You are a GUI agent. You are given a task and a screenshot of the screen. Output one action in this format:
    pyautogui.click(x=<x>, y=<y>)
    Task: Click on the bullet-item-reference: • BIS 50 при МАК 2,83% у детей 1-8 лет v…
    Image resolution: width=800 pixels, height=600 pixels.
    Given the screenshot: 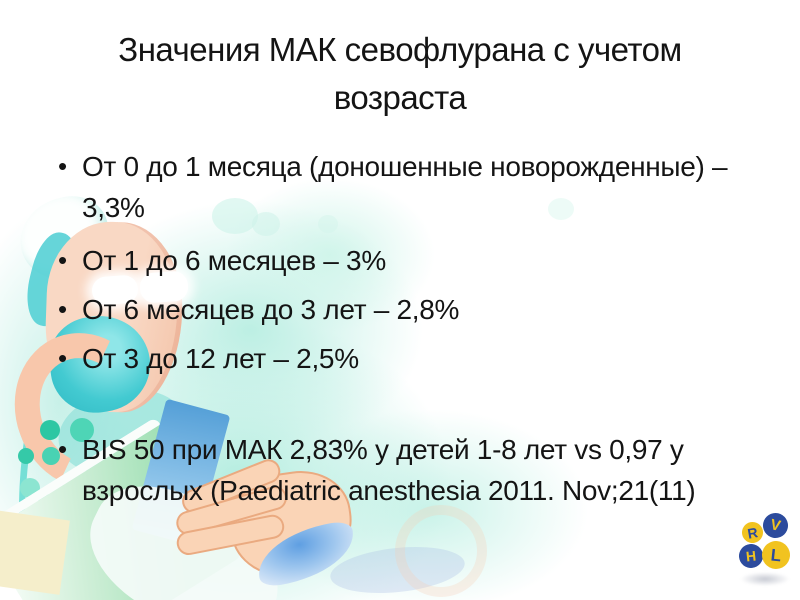 What is the action you would take?
    pyautogui.click(x=394, y=470)
    